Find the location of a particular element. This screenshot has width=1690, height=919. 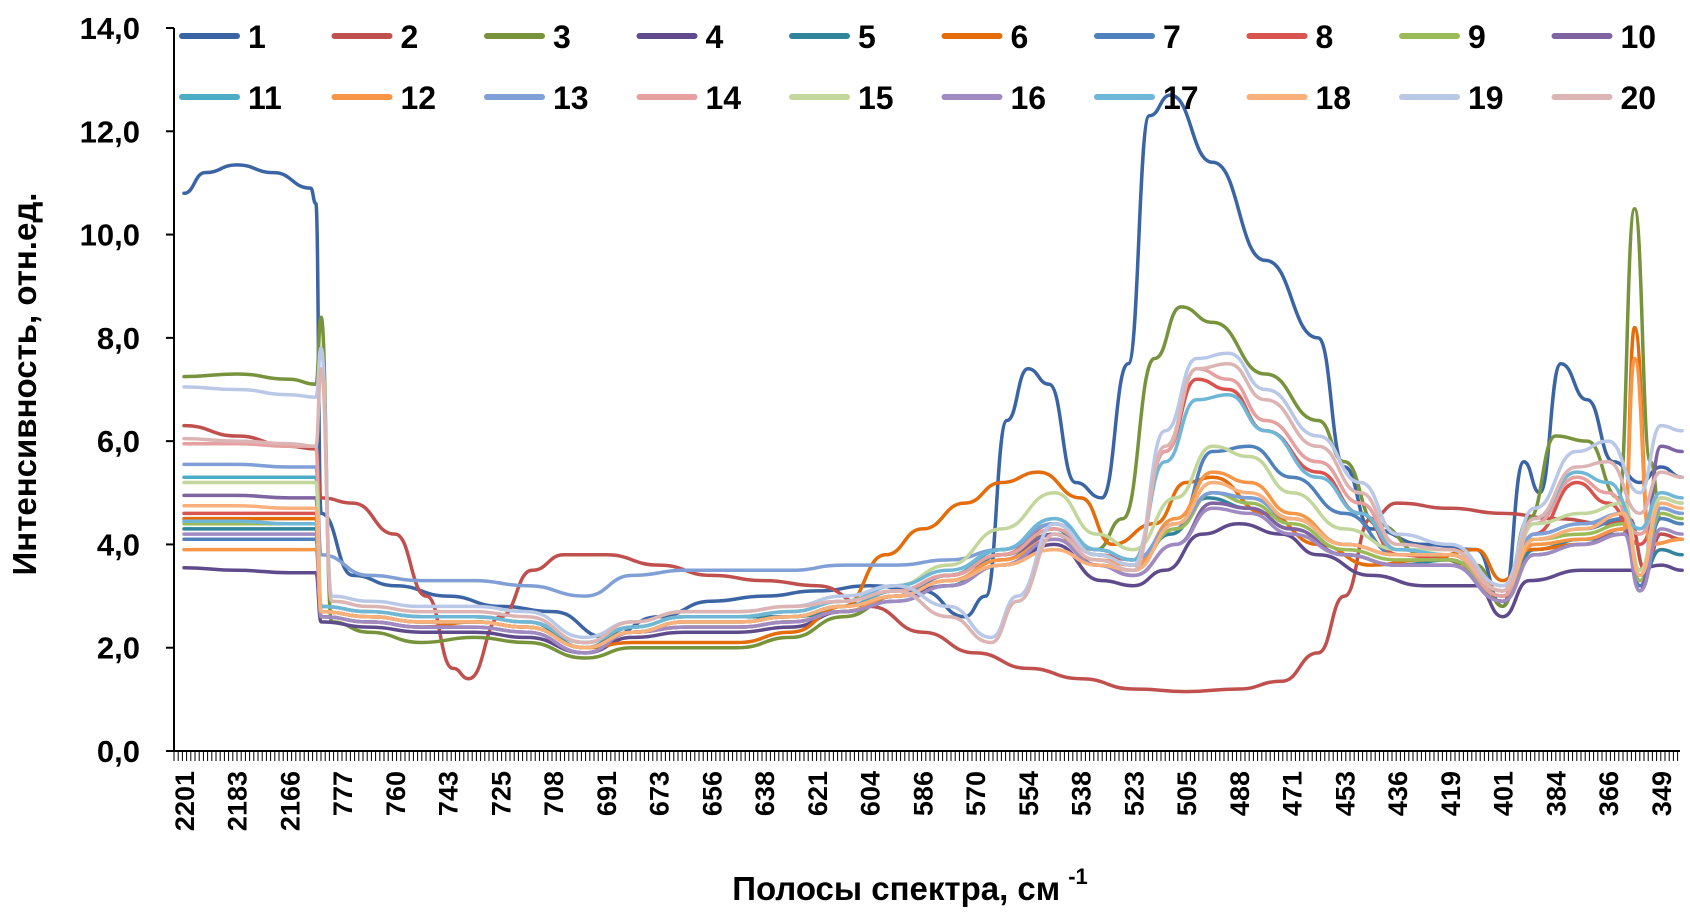

legend-label-14: 14 is located at coordinates (724, 98).